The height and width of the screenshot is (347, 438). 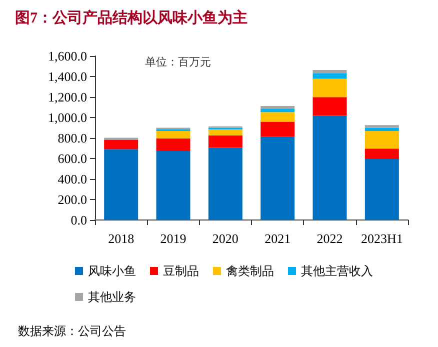 I want to click on y-tick-label: 1,000.0, so click(x=67, y=117).